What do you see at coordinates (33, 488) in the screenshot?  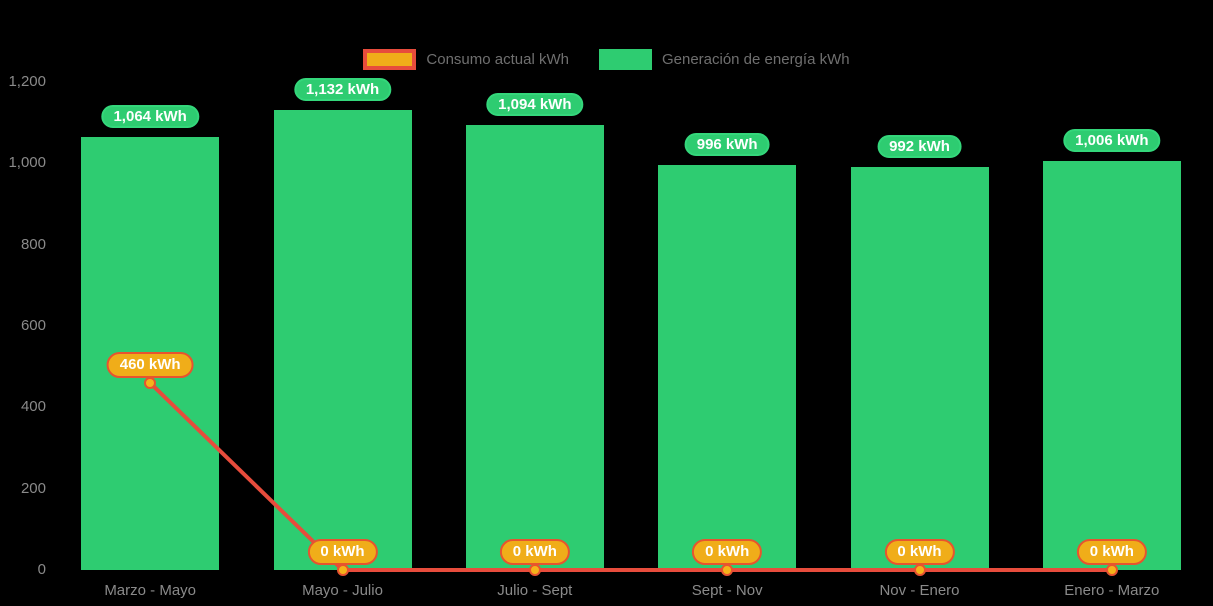 I see `y-tick-label: 200` at bounding box center [33, 488].